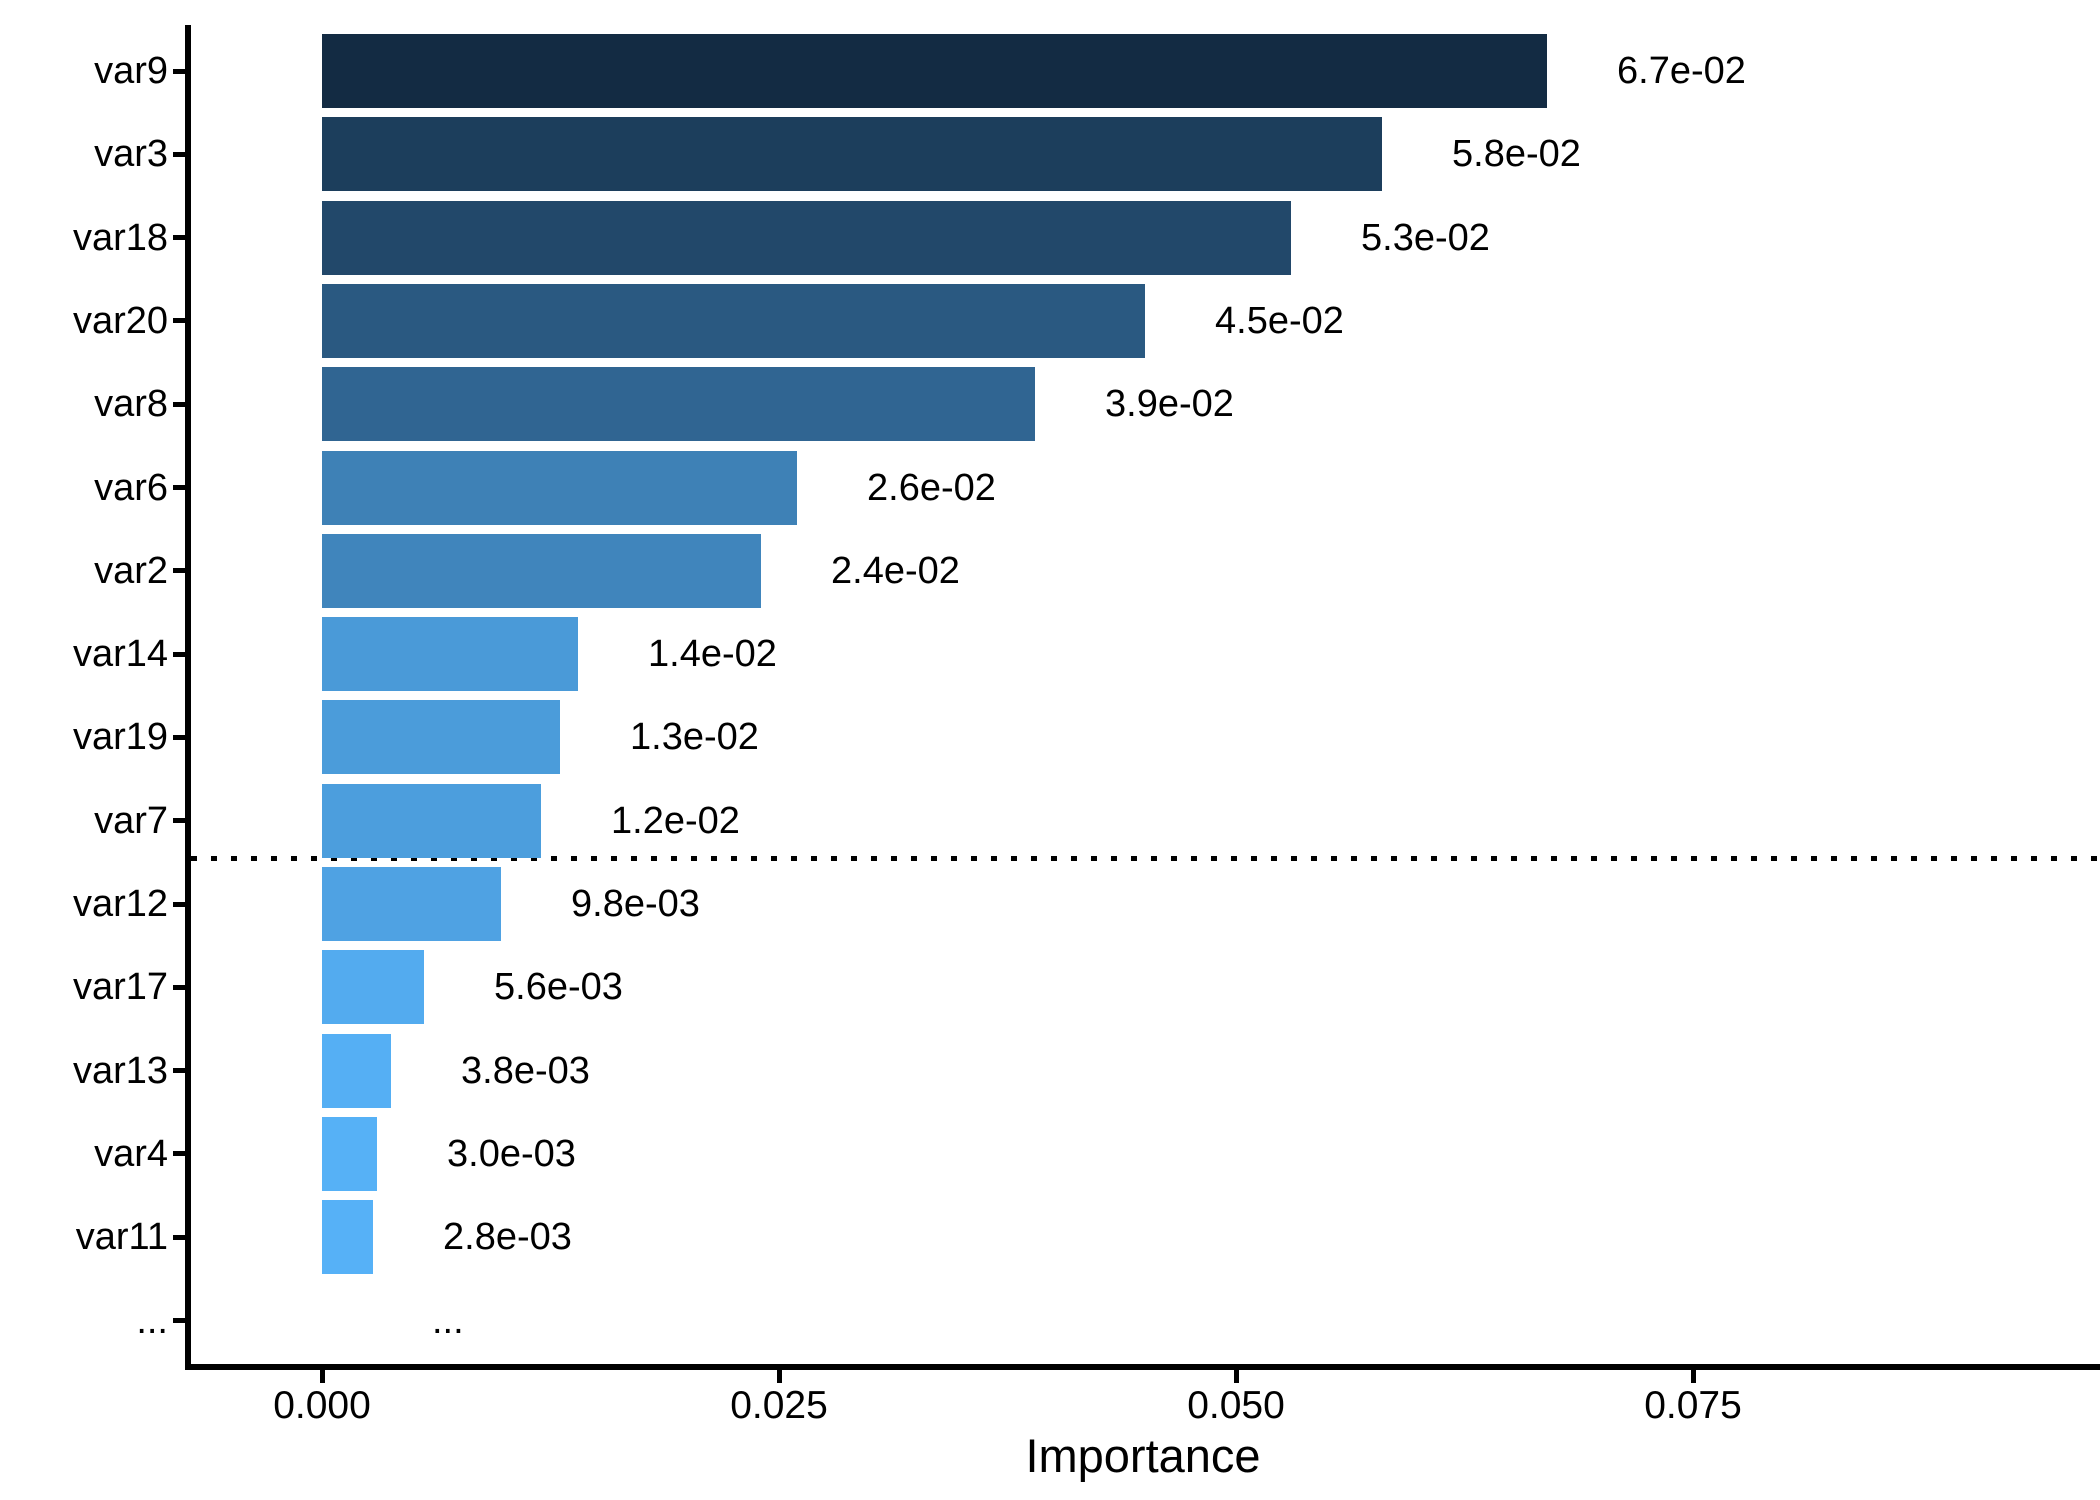 This screenshot has height=1500, width=2100. Describe the element at coordinates (1425, 237) in the screenshot. I see `bar-value-label: 5.3e-02` at that location.